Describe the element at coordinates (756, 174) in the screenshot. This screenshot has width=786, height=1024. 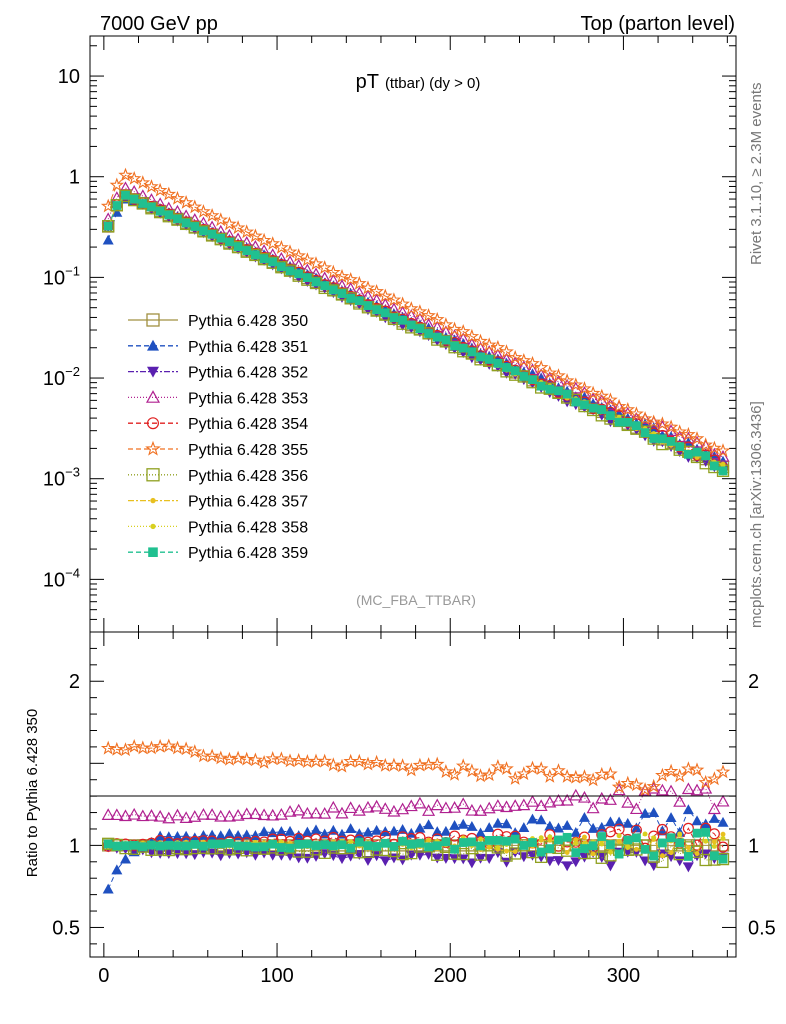
I see `side-label-rivet: Rivet 3.1.10, ≥ 2.3M events` at that location.